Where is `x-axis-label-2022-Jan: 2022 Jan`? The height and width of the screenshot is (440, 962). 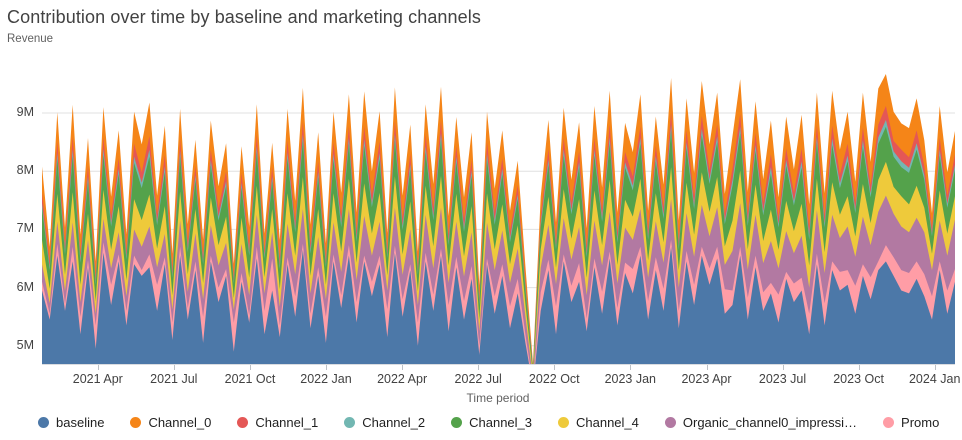 x-axis-label-2022-Jan: 2022 Jan is located at coordinates (326, 379).